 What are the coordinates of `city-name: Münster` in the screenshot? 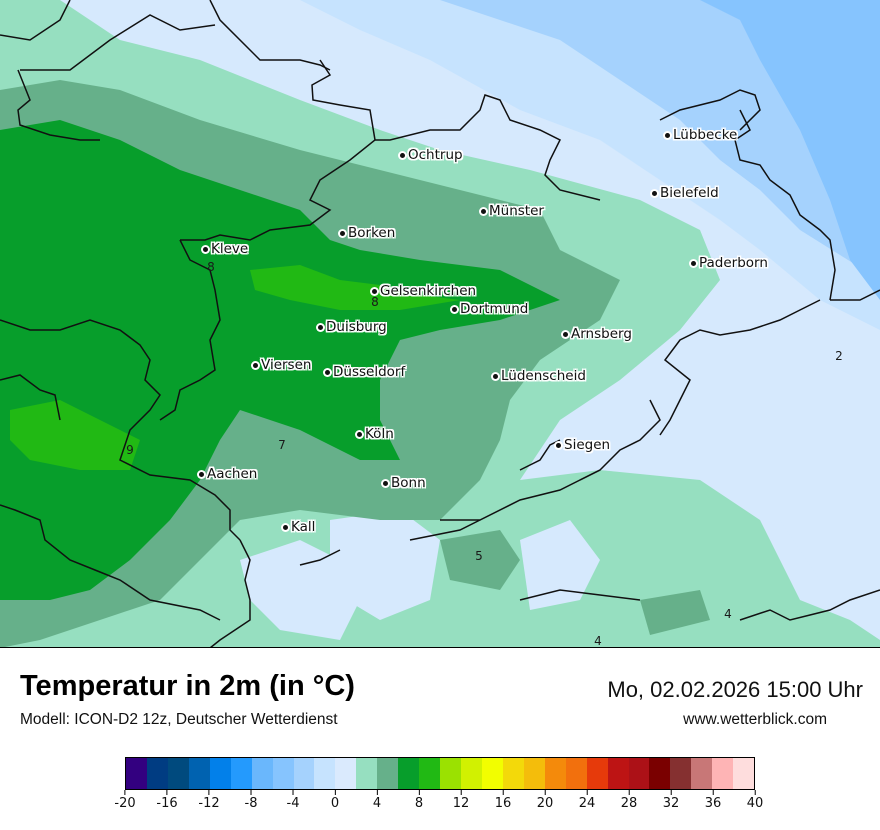 It's located at (516, 211).